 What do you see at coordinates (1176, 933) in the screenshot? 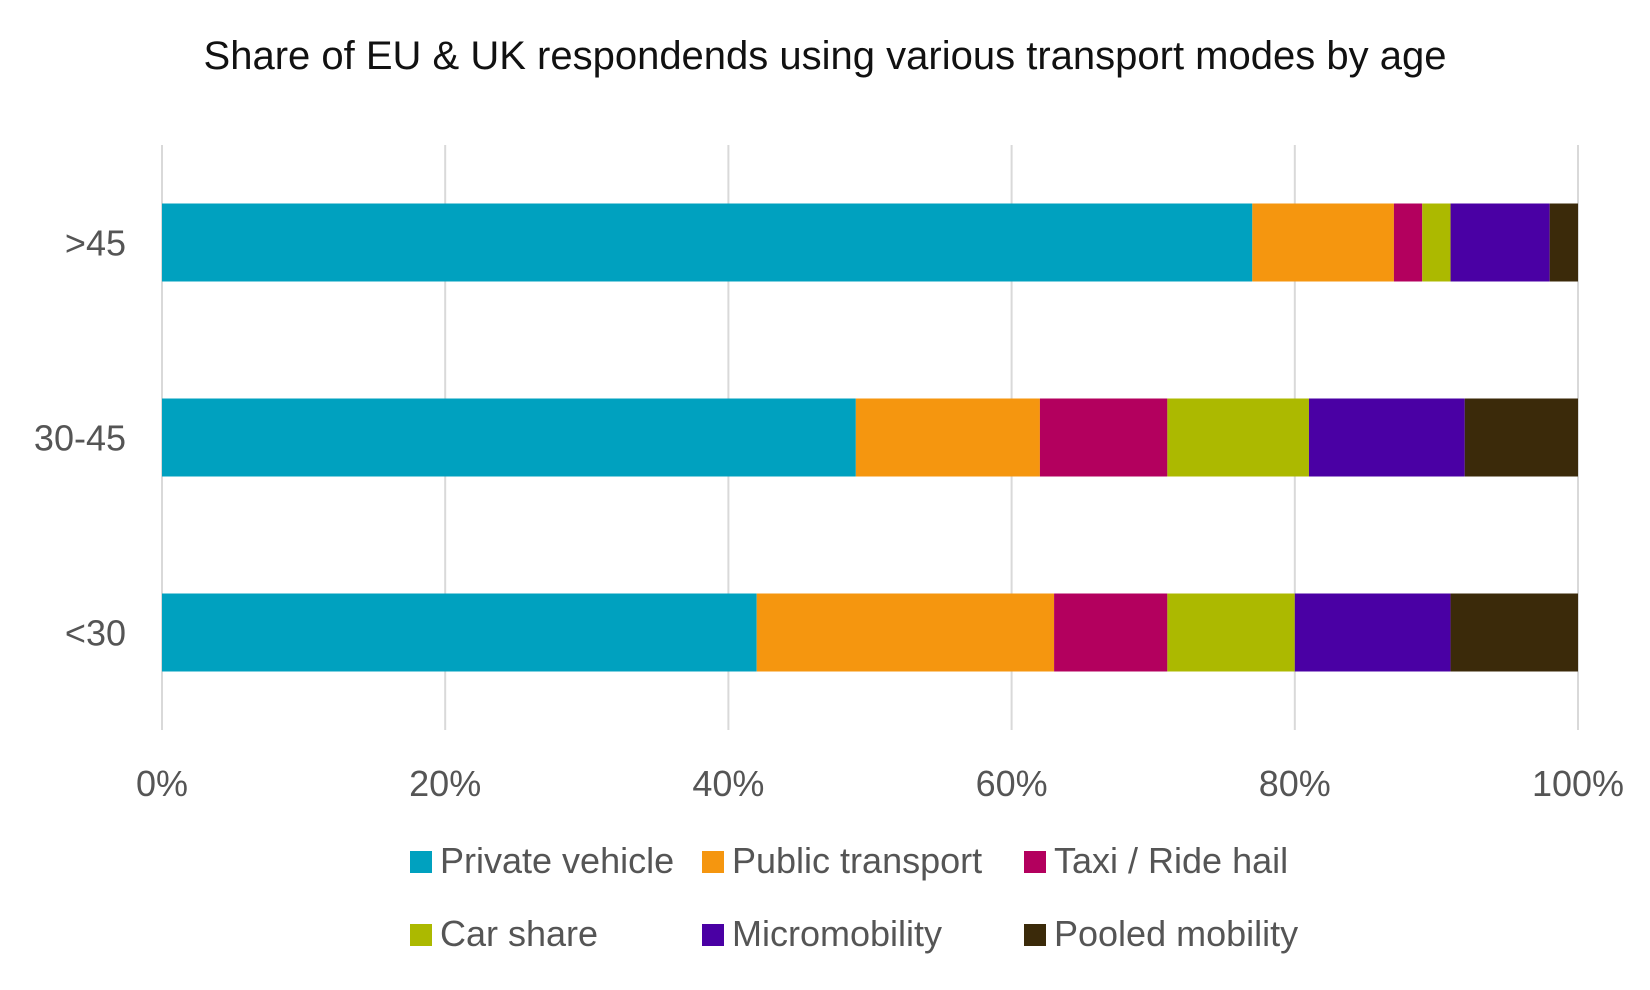
I see `legend-label: Pooled mobility` at bounding box center [1176, 933].